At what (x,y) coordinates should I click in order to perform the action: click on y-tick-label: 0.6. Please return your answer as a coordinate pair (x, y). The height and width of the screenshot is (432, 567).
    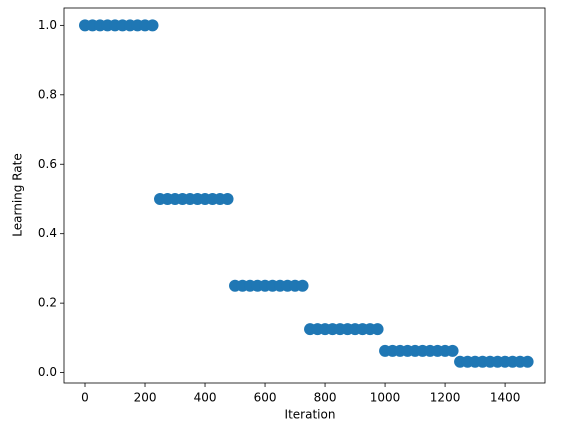
    Looking at the image, I should click on (47, 164).